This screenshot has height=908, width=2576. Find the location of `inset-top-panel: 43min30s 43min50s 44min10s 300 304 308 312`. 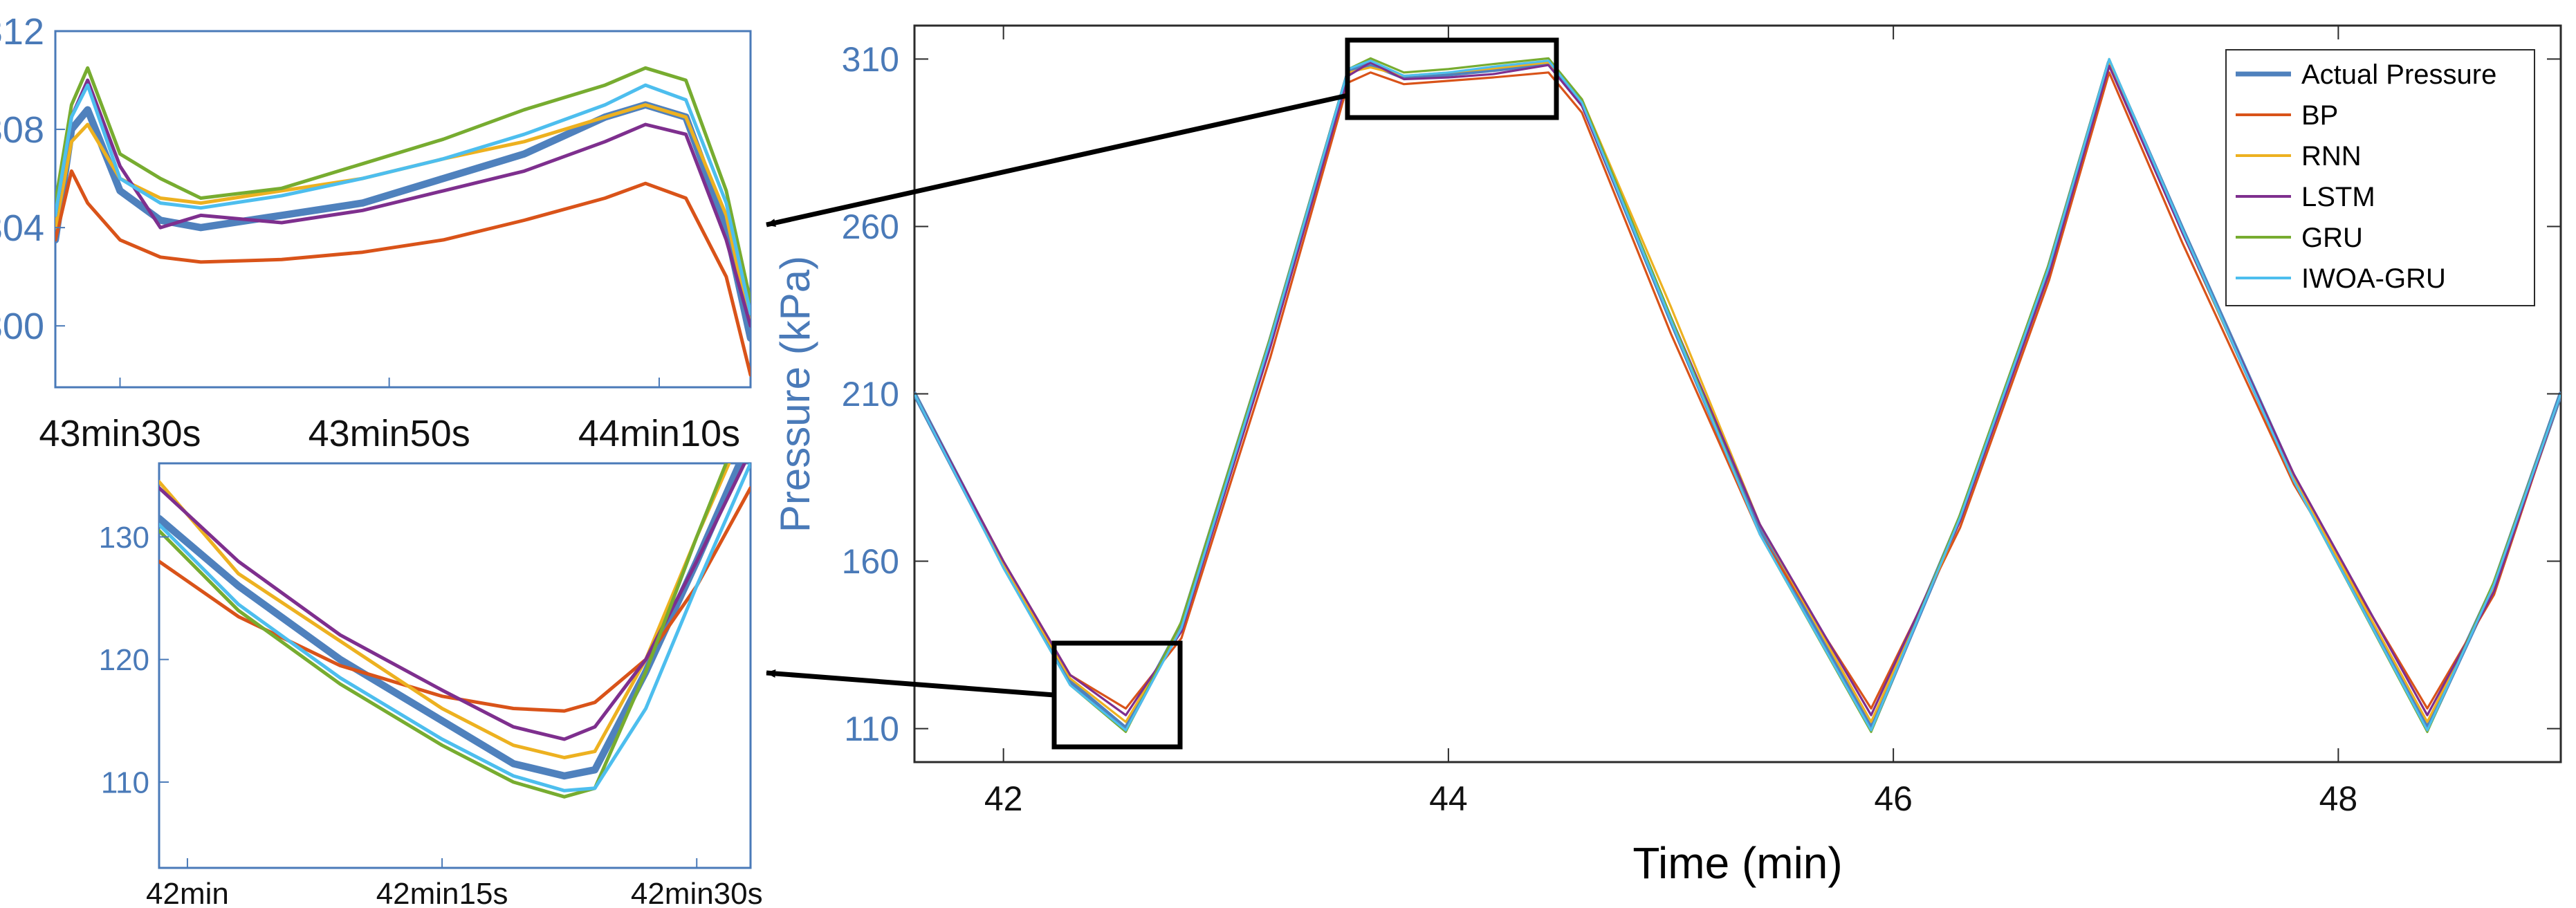

inset-top-panel: 43min30s 43min50s 44min10s 300 304 308 312 is located at coordinates (376, 233).